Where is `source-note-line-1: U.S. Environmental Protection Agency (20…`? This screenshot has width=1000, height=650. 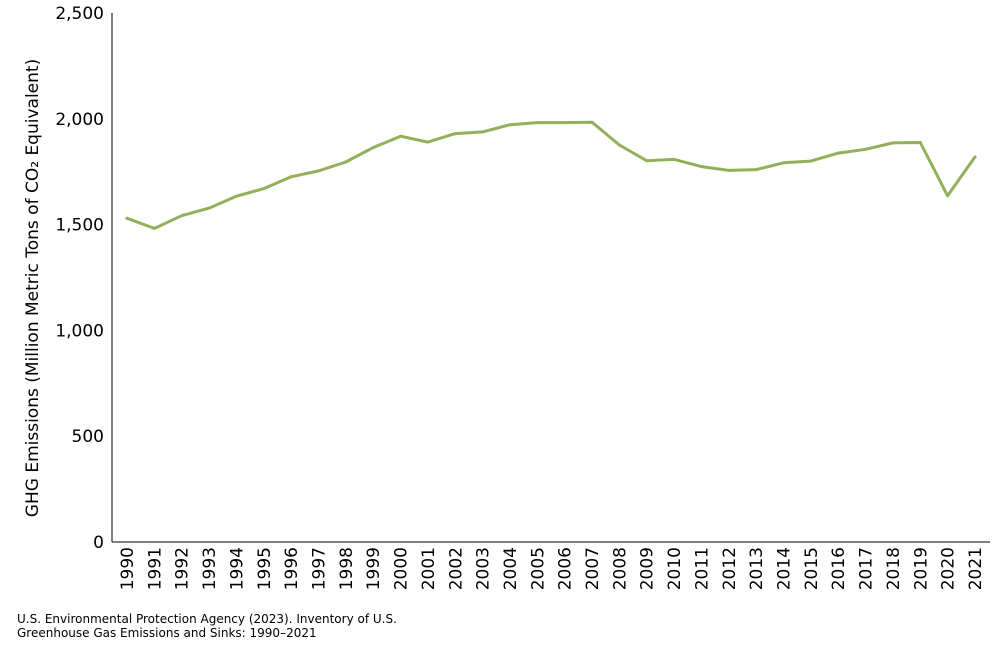 source-note-line-1: U.S. Environmental Protection Agency (20… is located at coordinates (207, 619).